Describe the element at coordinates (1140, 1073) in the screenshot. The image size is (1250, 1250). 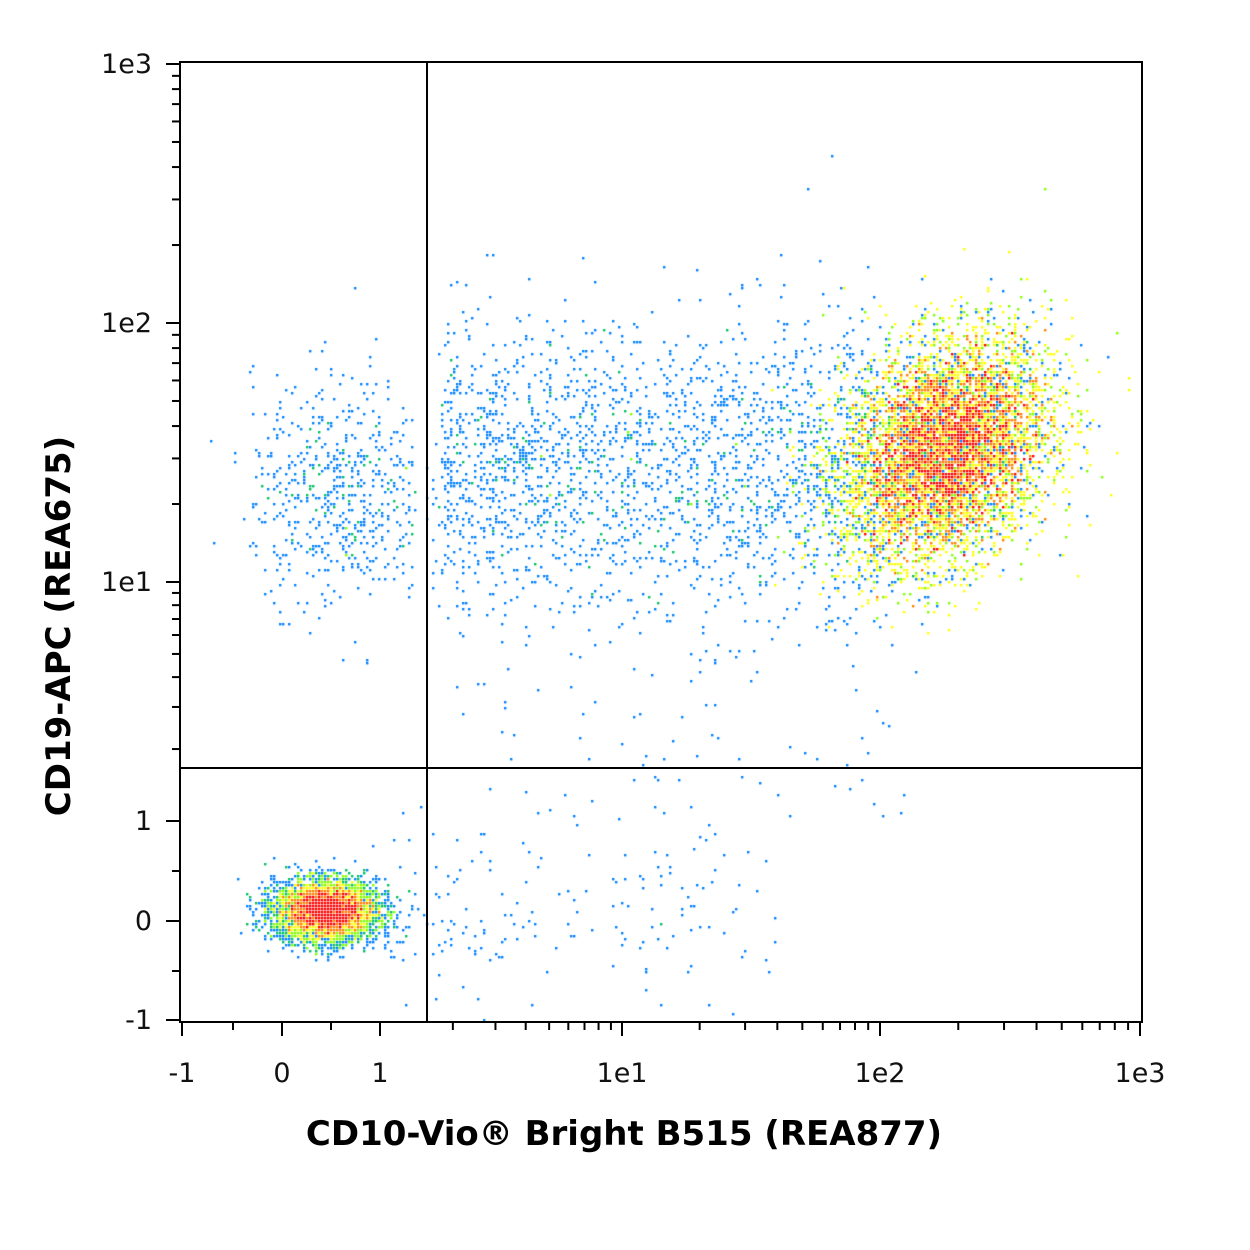
I see `x-tick-label: 1e3` at that location.